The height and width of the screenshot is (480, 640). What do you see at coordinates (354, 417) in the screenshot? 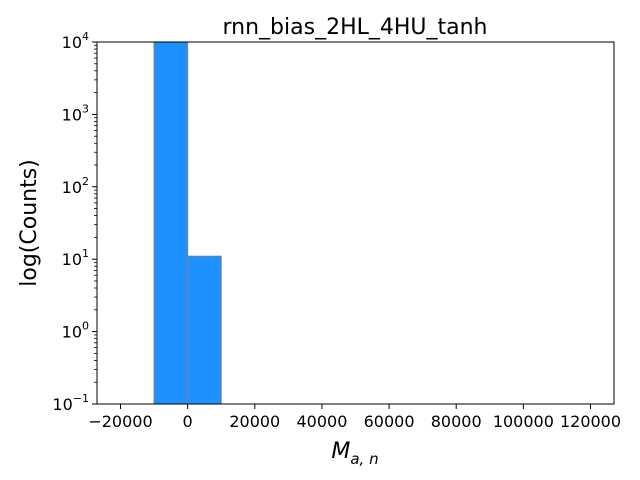
I see `x-axis-ticks: −20000 0 20000 40000 60000 80000 100000 120000` at bounding box center [354, 417].